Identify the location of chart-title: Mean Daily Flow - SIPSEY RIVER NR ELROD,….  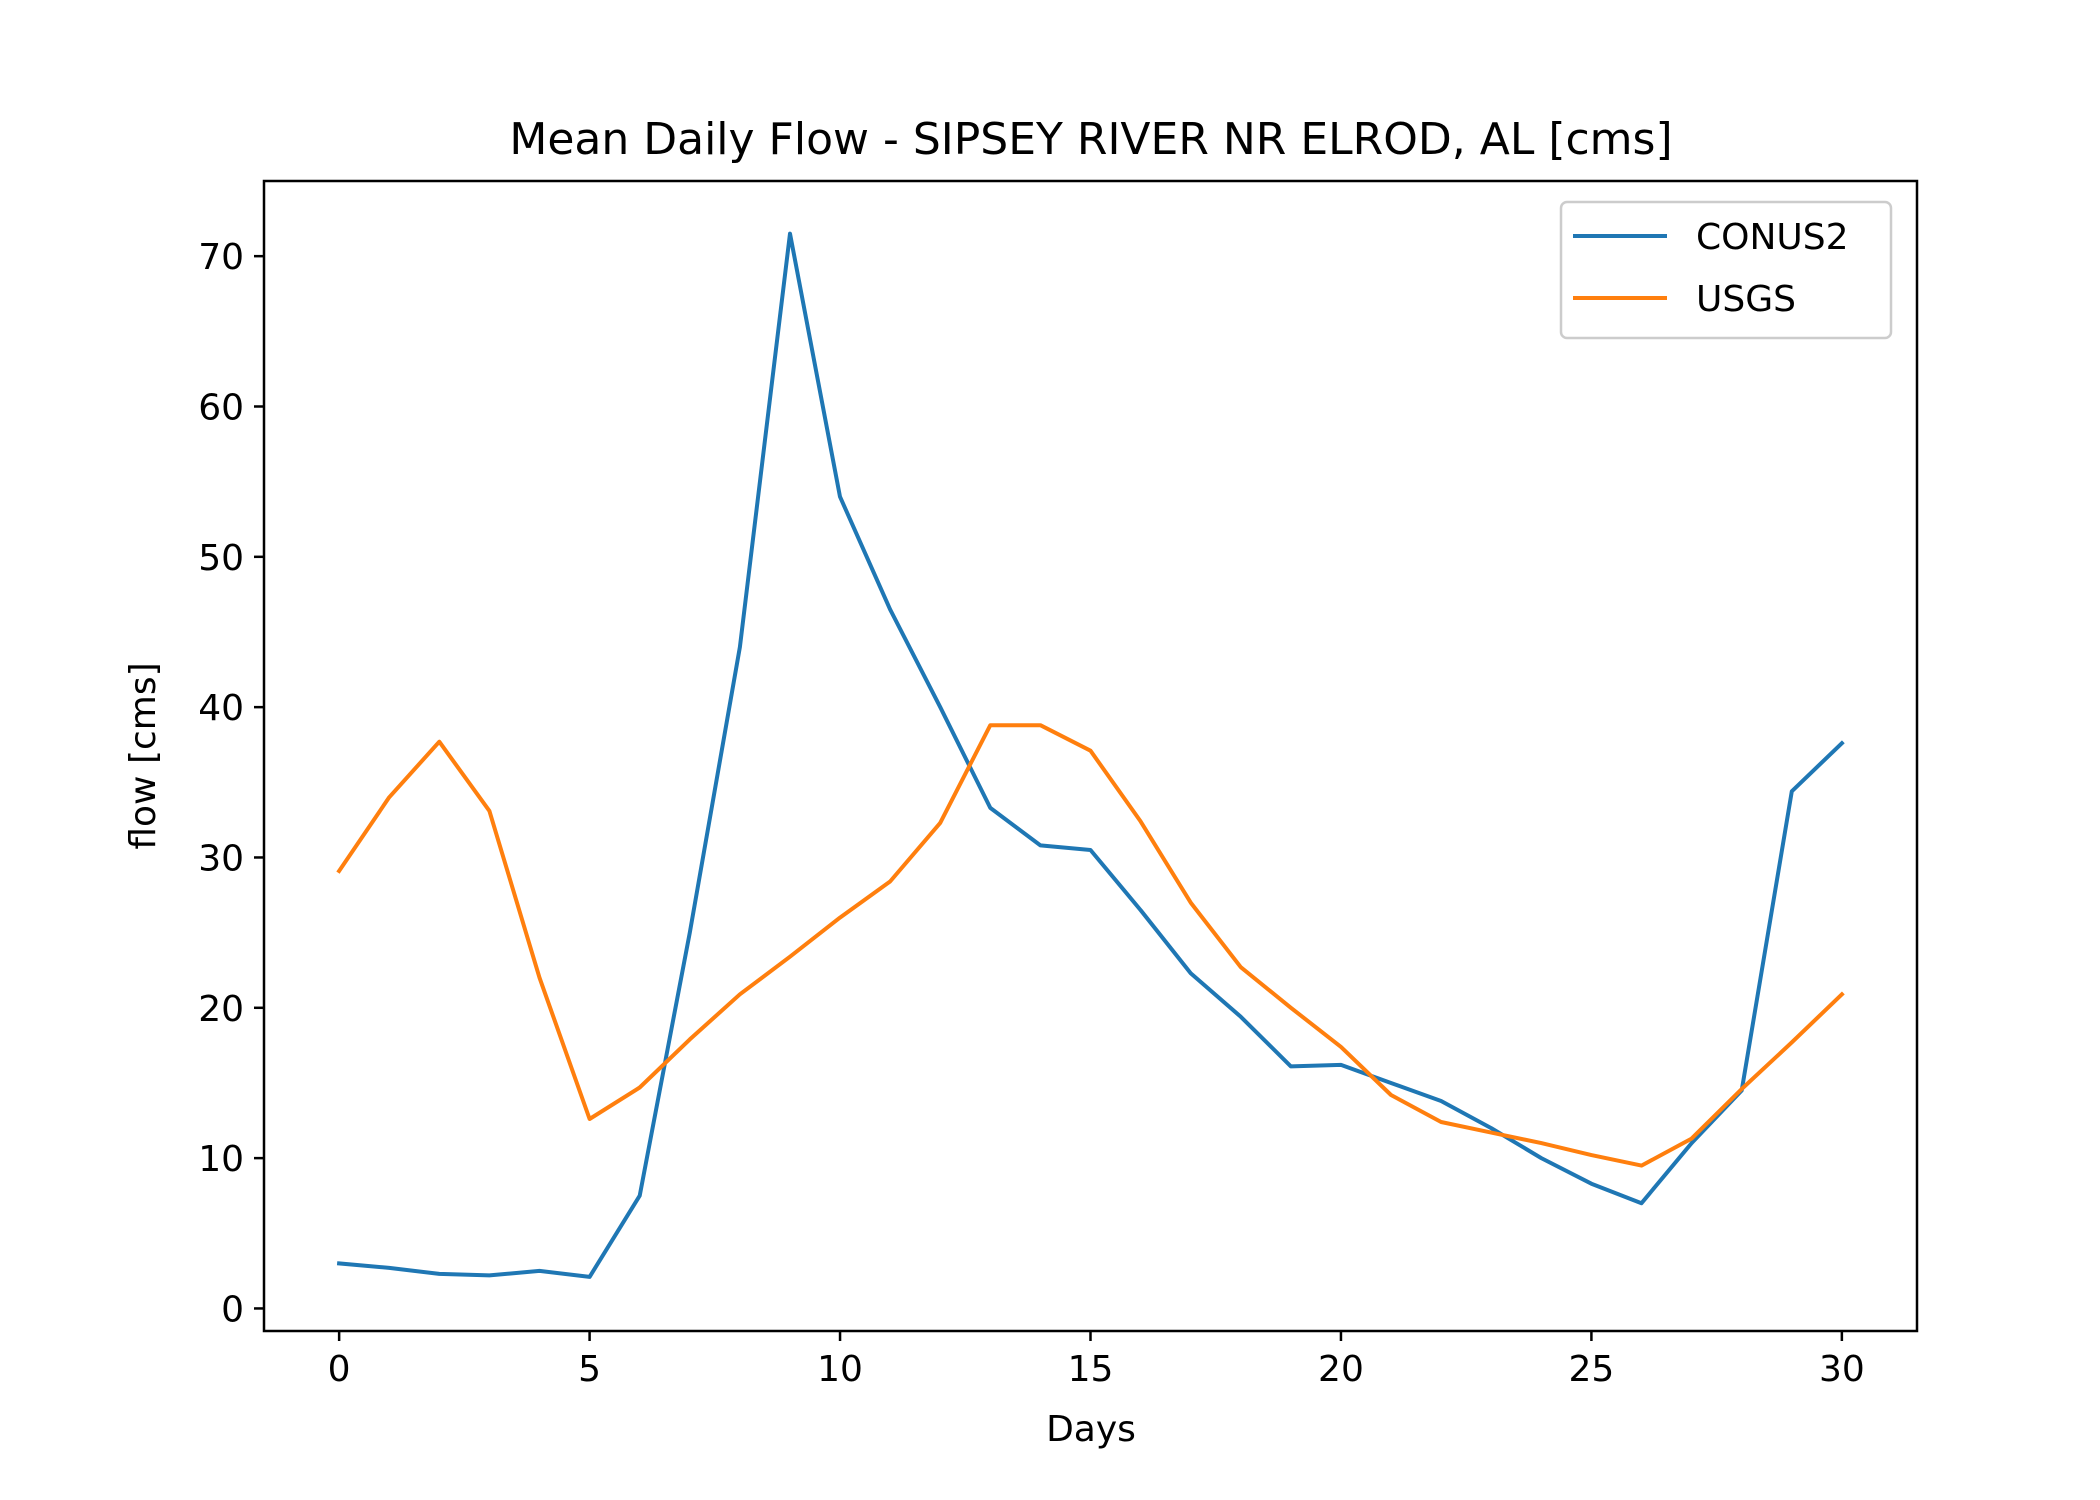
(1090, 139).